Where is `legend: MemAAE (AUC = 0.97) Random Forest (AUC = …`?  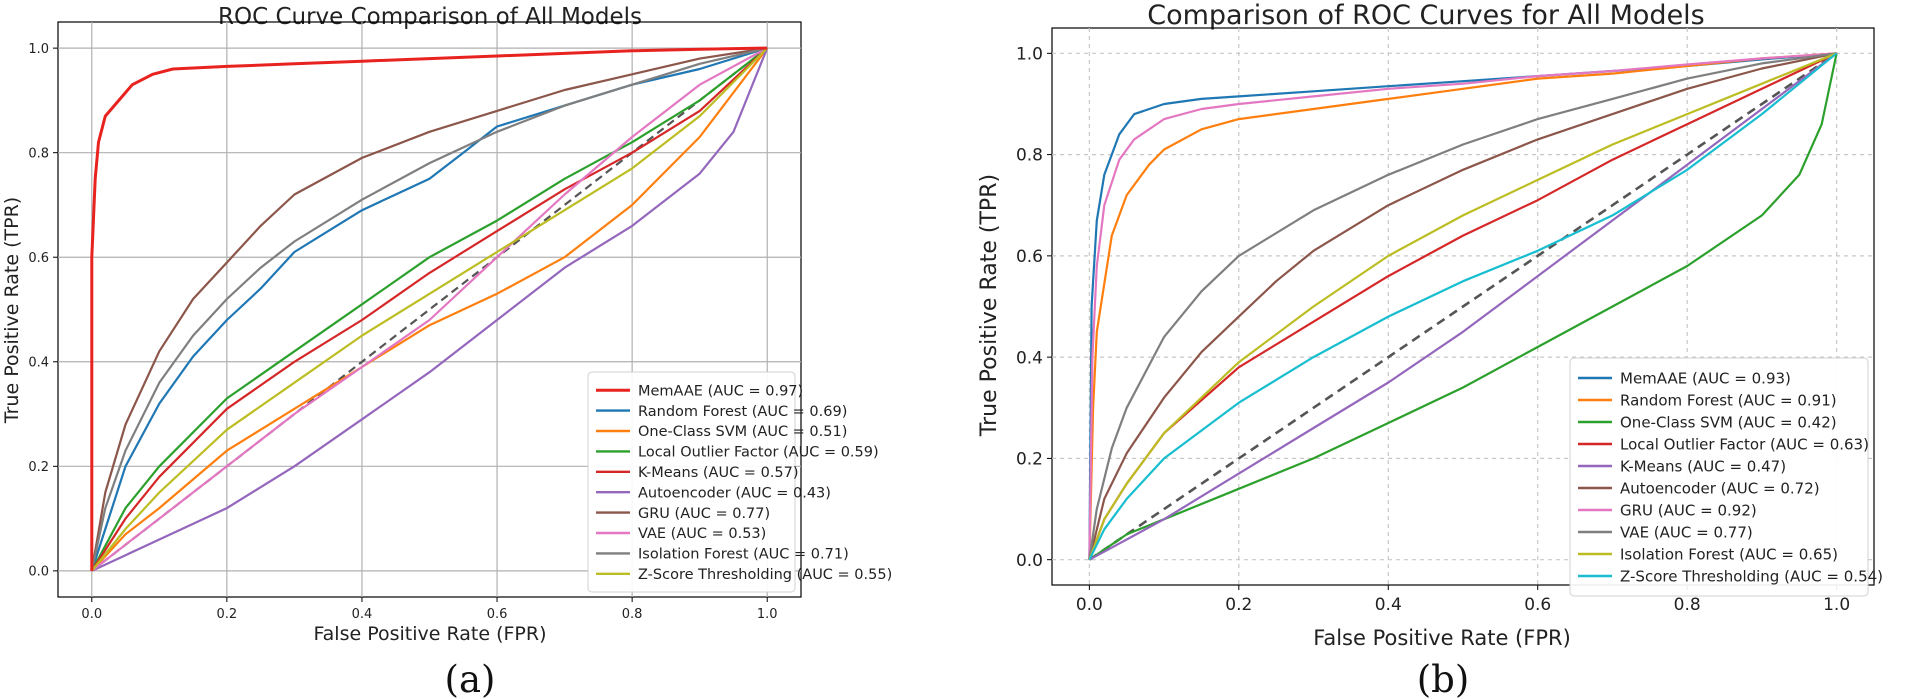 legend: MemAAE (AUC = 0.97) Random Forest (AUC = … is located at coordinates (739, 482).